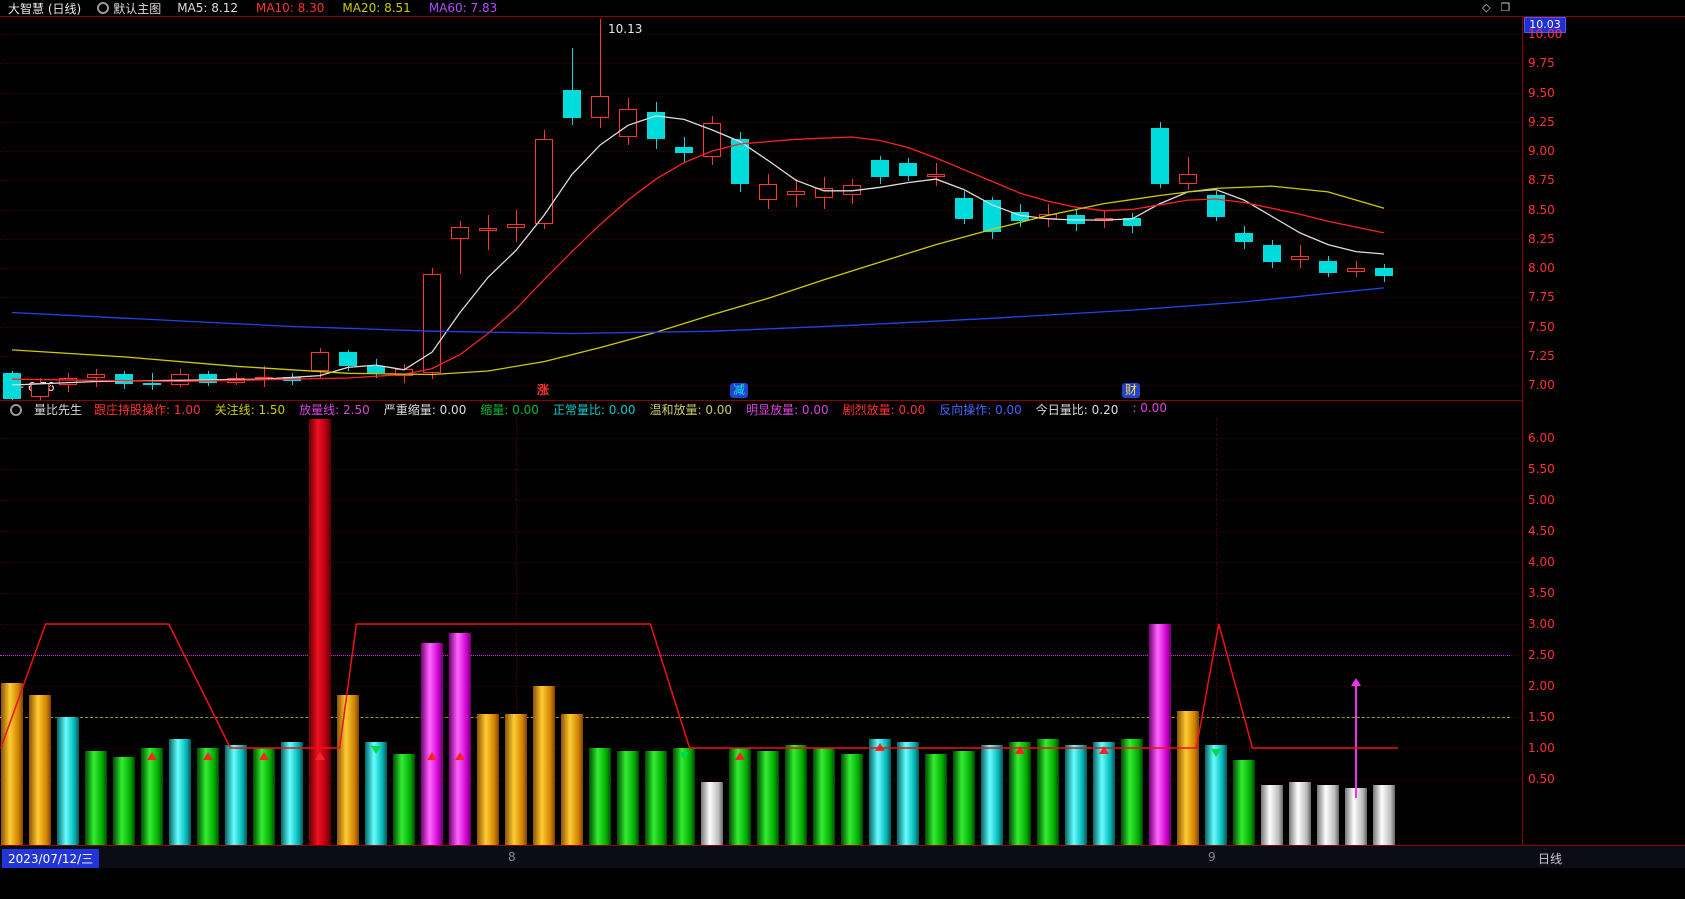 Image resolution: width=1685 pixels, height=899 pixels. Describe the element at coordinates (1550, 859) in the screenshot. I see `period-label: 日线` at that location.